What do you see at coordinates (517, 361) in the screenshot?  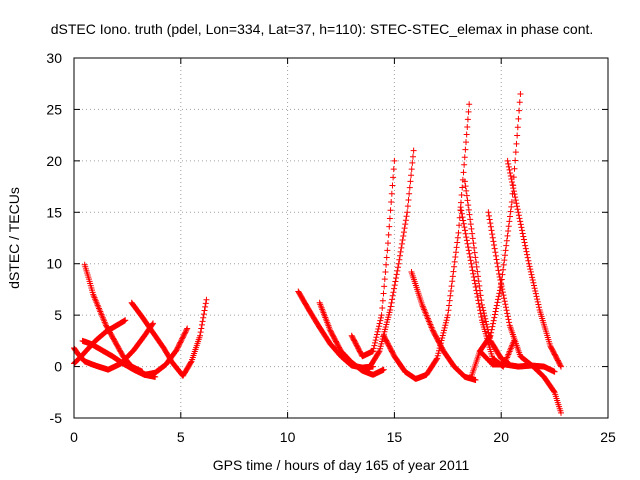 I see `series-arc` at bounding box center [517, 361].